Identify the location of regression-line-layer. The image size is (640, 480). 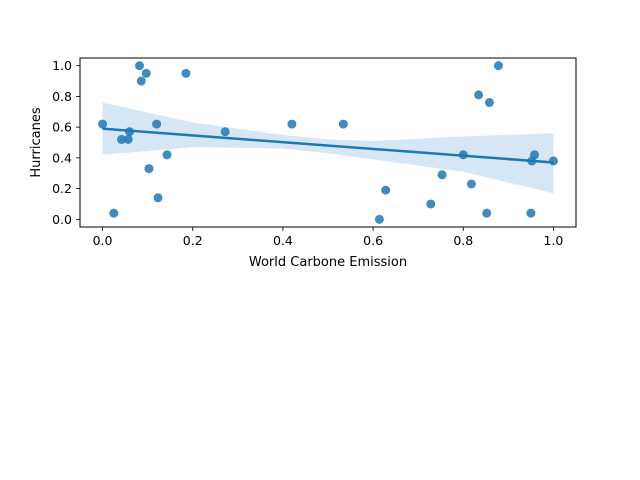
(328, 145).